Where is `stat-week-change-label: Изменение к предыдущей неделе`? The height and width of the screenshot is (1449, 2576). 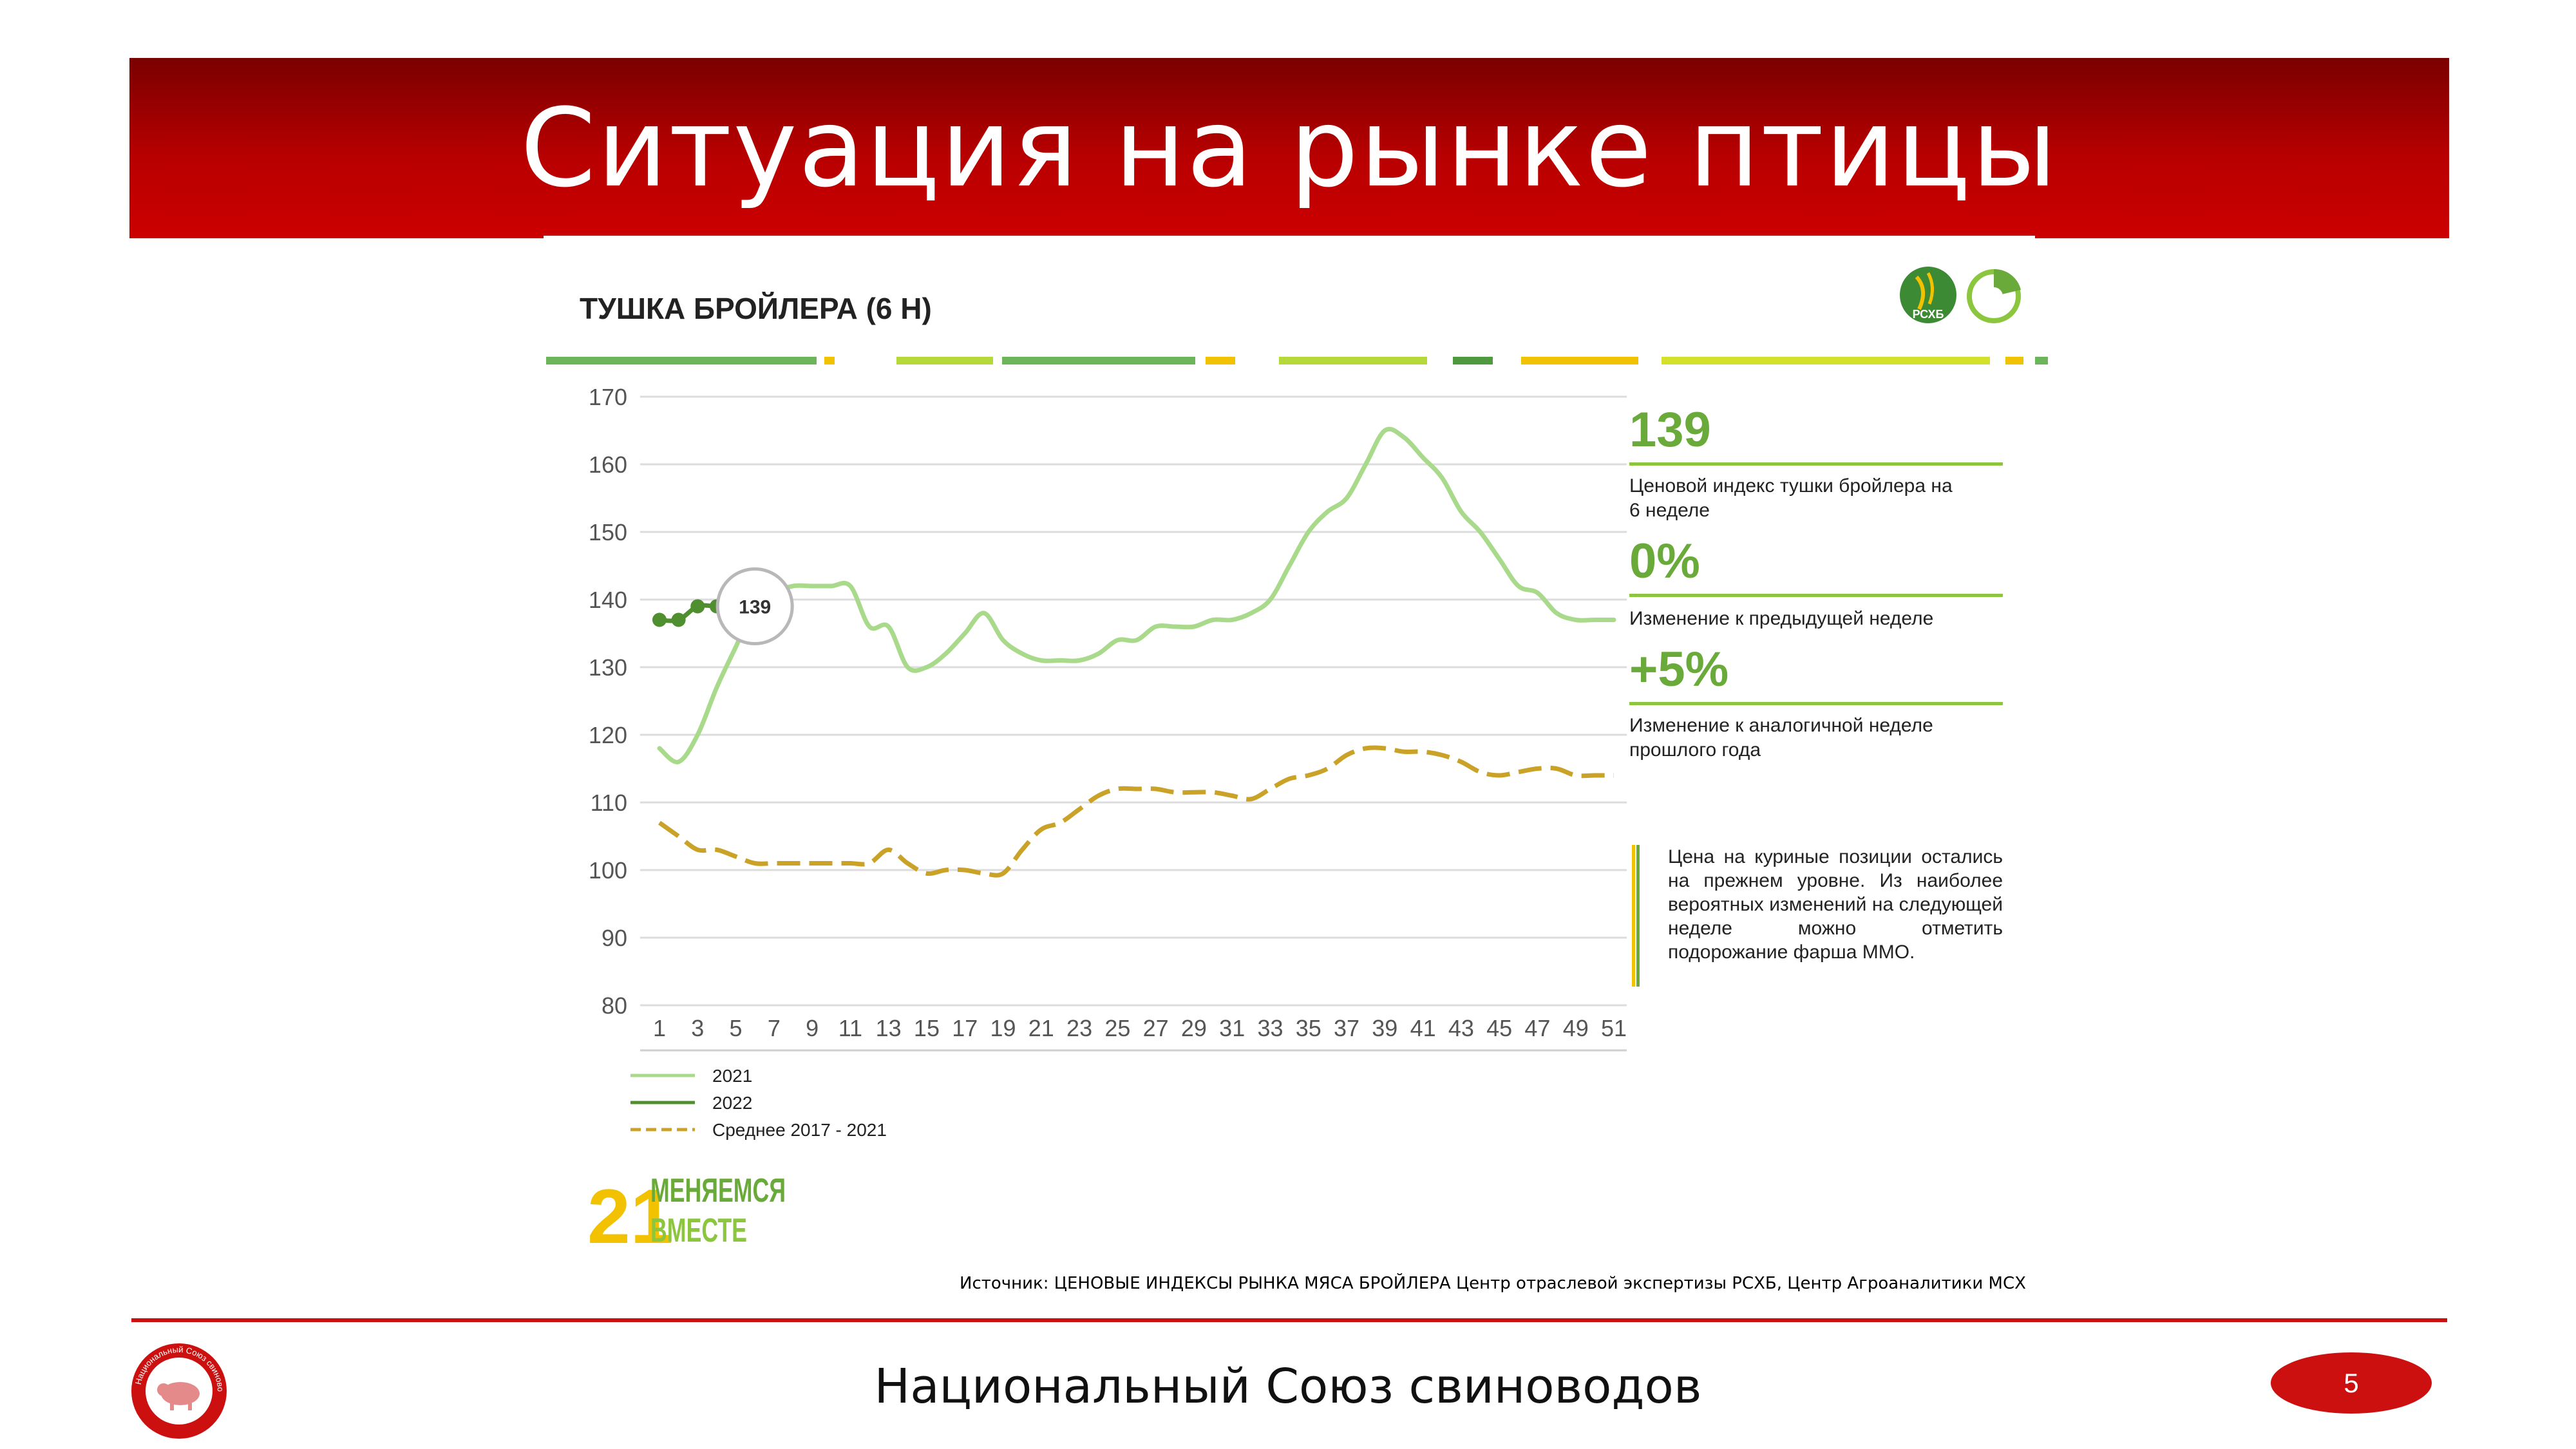 stat-week-change-label: Изменение к предыдущей неделе is located at coordinates (1781, 619).